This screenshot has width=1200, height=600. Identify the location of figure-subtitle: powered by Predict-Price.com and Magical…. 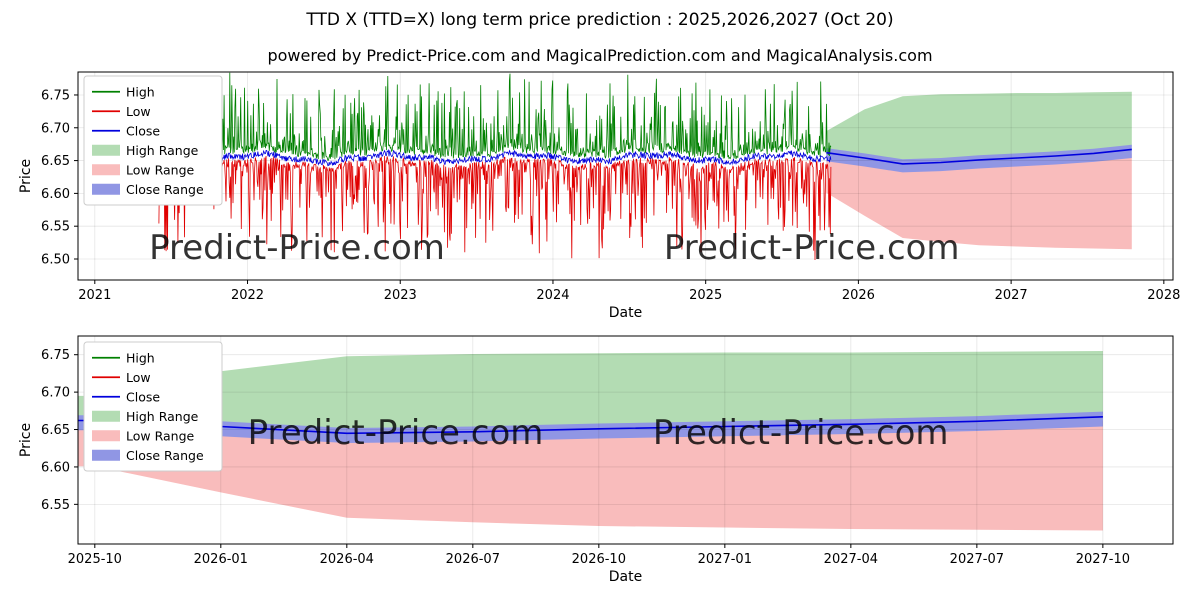
(600, 55).